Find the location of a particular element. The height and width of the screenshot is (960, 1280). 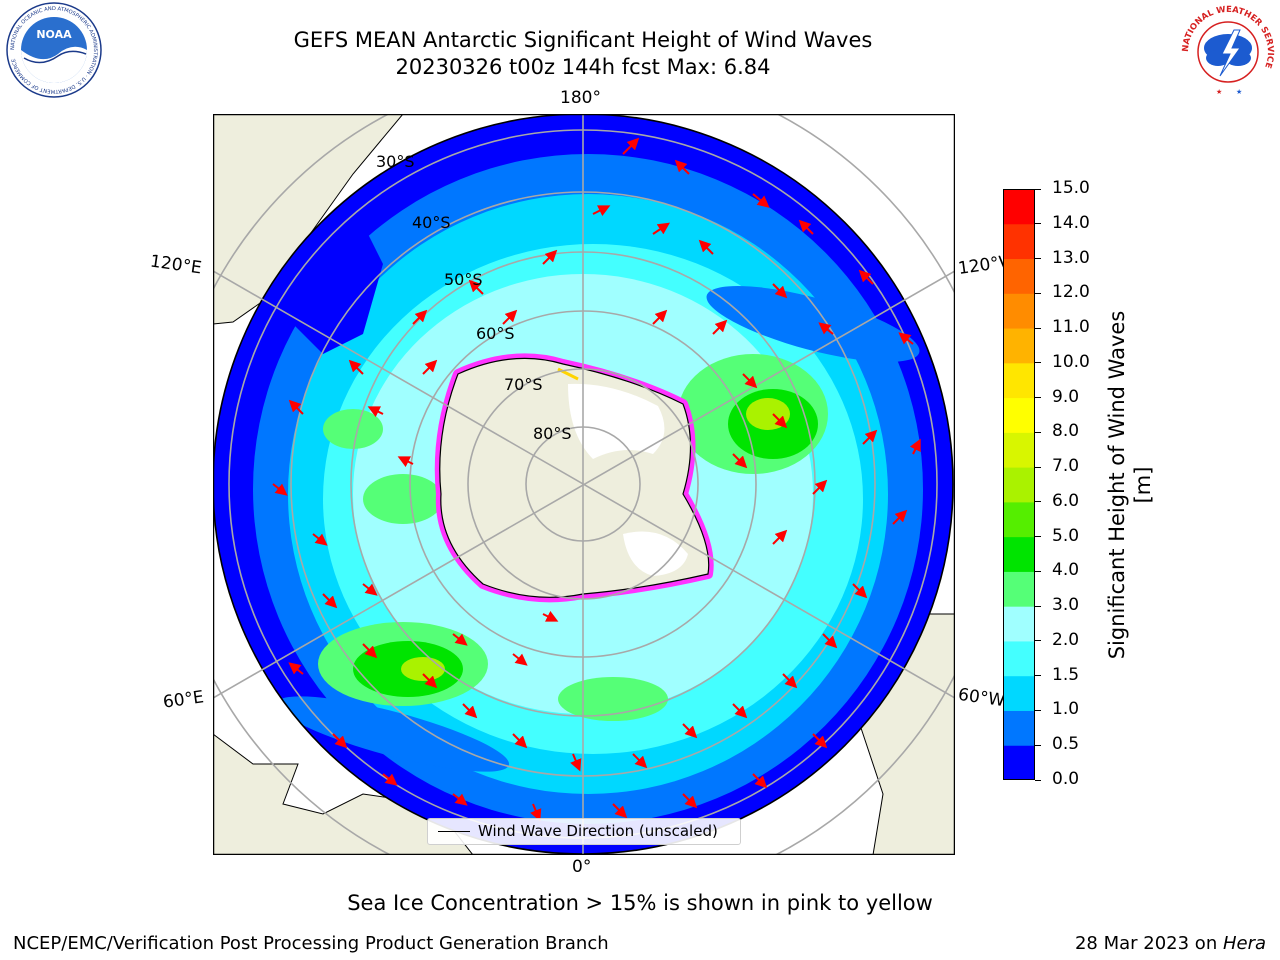

colorbar-tick-label: 1.5 is located at coordinates (1066, 674).